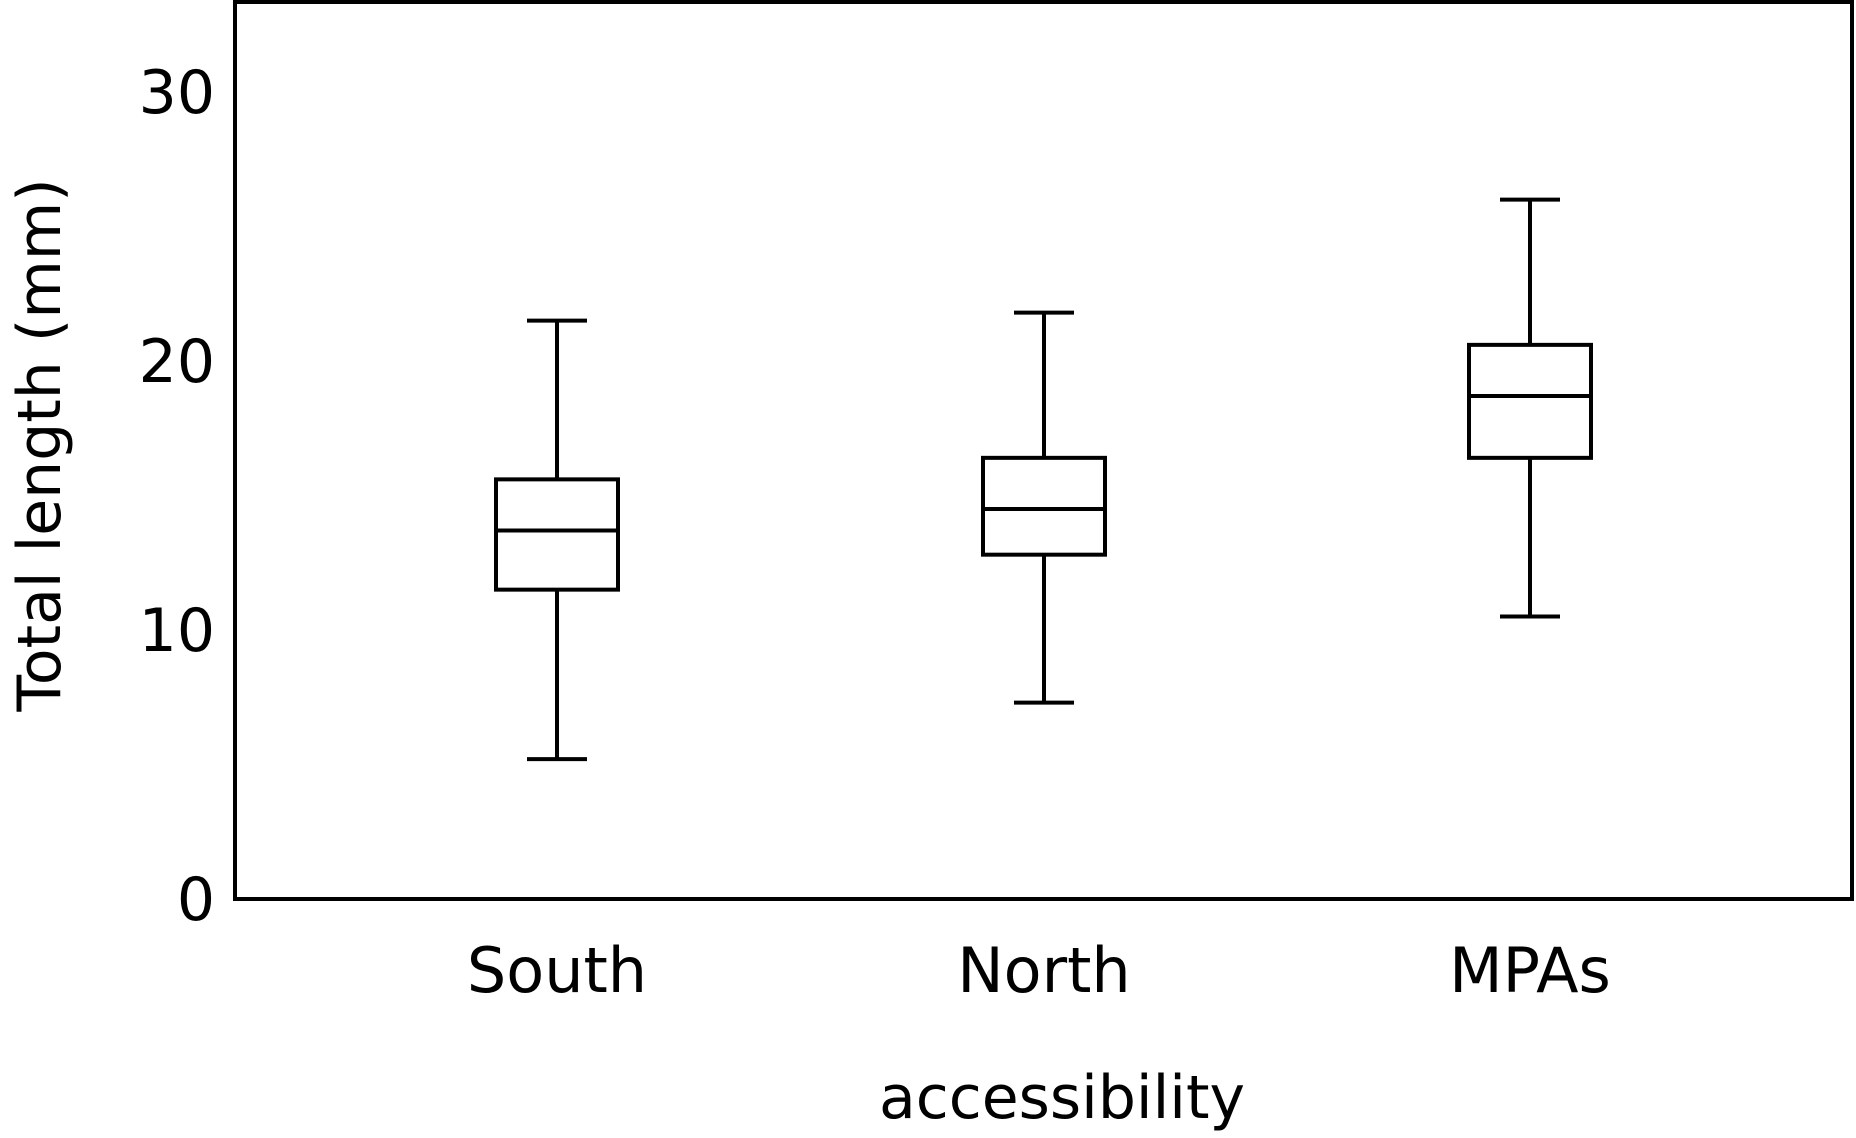 The image size is (1856, 1138). What do you see at coordinates (177, 362) in the screenshot?
I see `y-tick-label: 20` at bounding box center [177, 362].